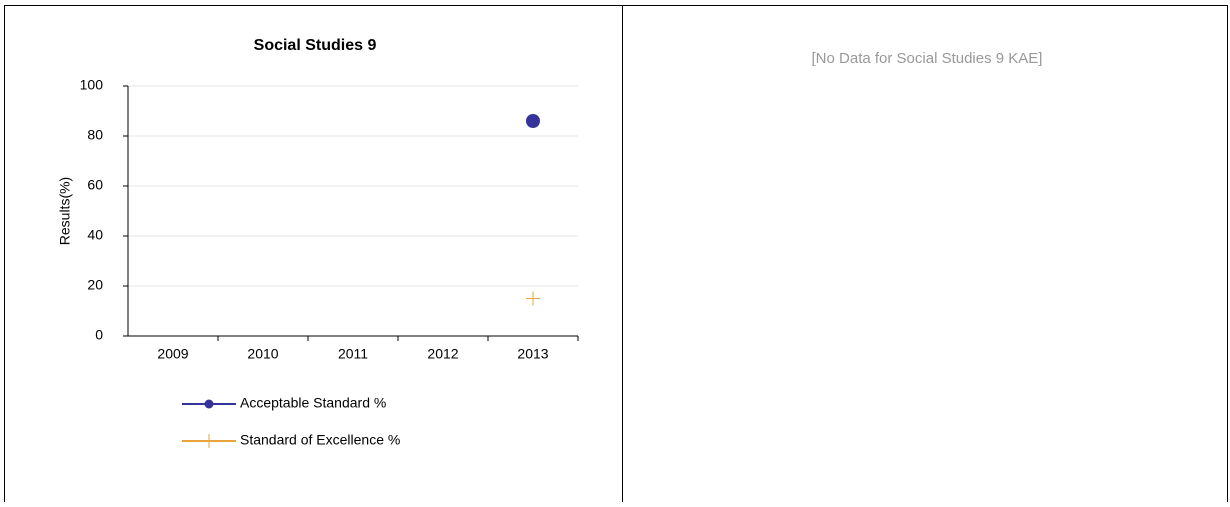  What do you see at coordinates (99, 335) in the screenshot?
I see `y-tick-label: 0` at bounding box center [99, 335].